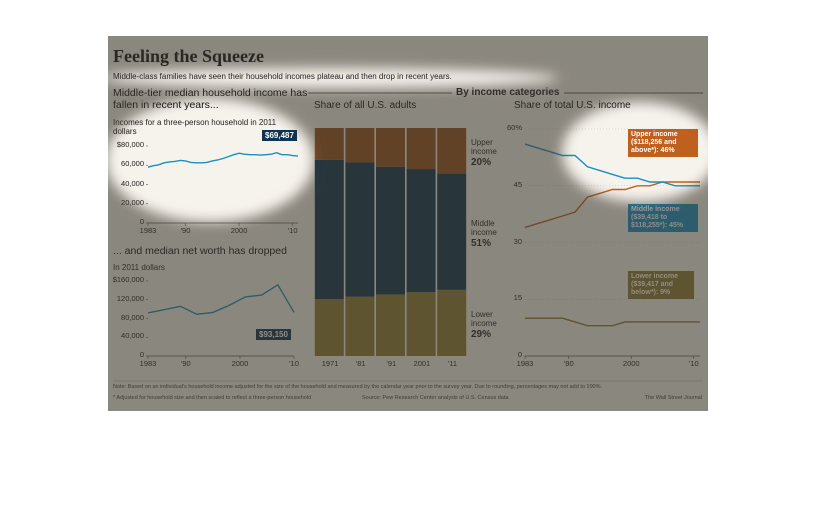 The height and width of the screenshot is (506, 816). I want to click on chart-title: Share of all U.S. adults, so click(365, 105).